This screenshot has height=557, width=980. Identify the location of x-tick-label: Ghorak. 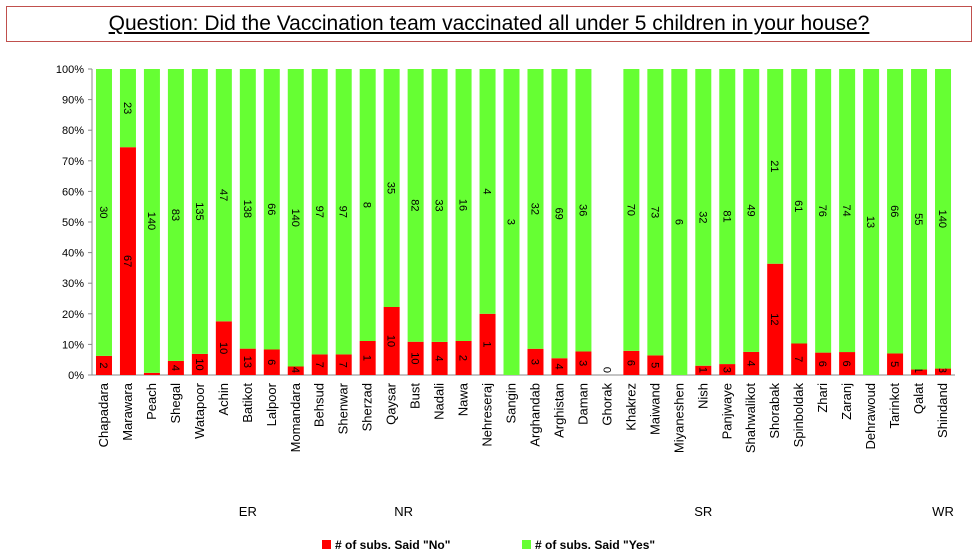
(606, 404).